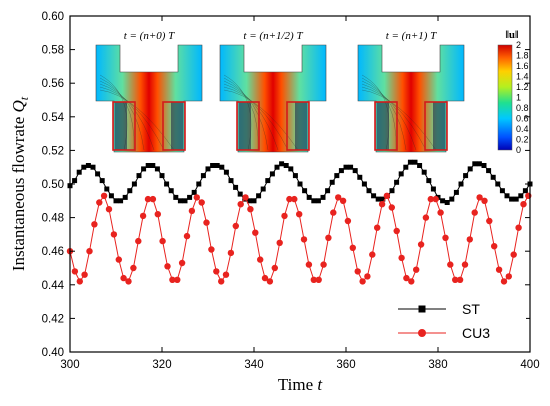  Describe the element at coordinates (511, 35) in the screenshot. I see `colorbar-title: ‖u‖` at that location.